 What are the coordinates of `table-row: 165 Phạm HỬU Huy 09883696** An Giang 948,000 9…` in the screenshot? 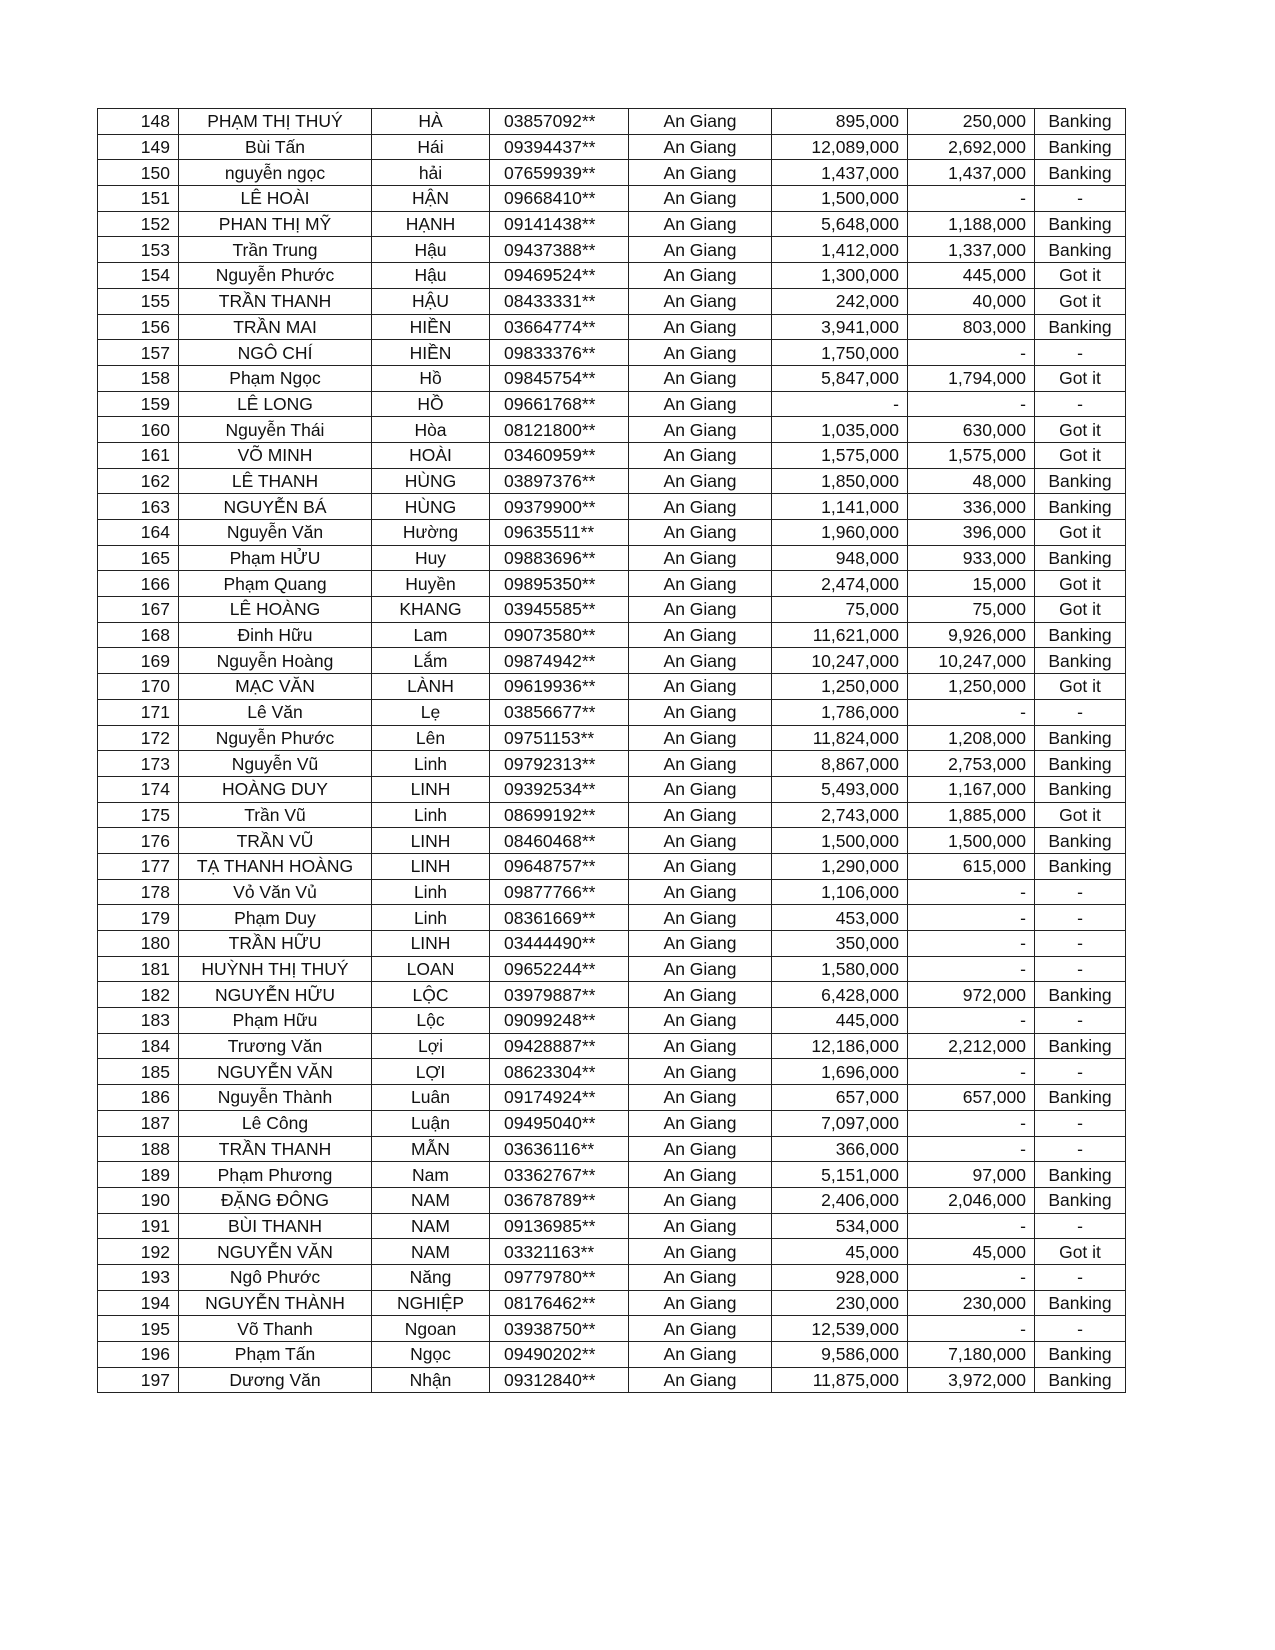 It's located at (611, 558).